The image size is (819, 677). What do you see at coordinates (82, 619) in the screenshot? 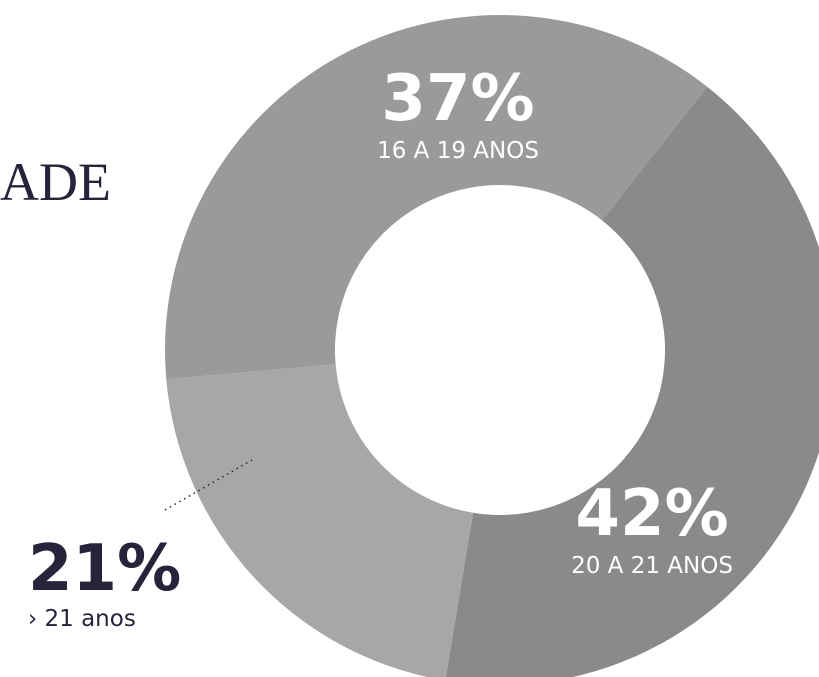
I see `category-label: › 21 anos` at bounding box center [82, 619].